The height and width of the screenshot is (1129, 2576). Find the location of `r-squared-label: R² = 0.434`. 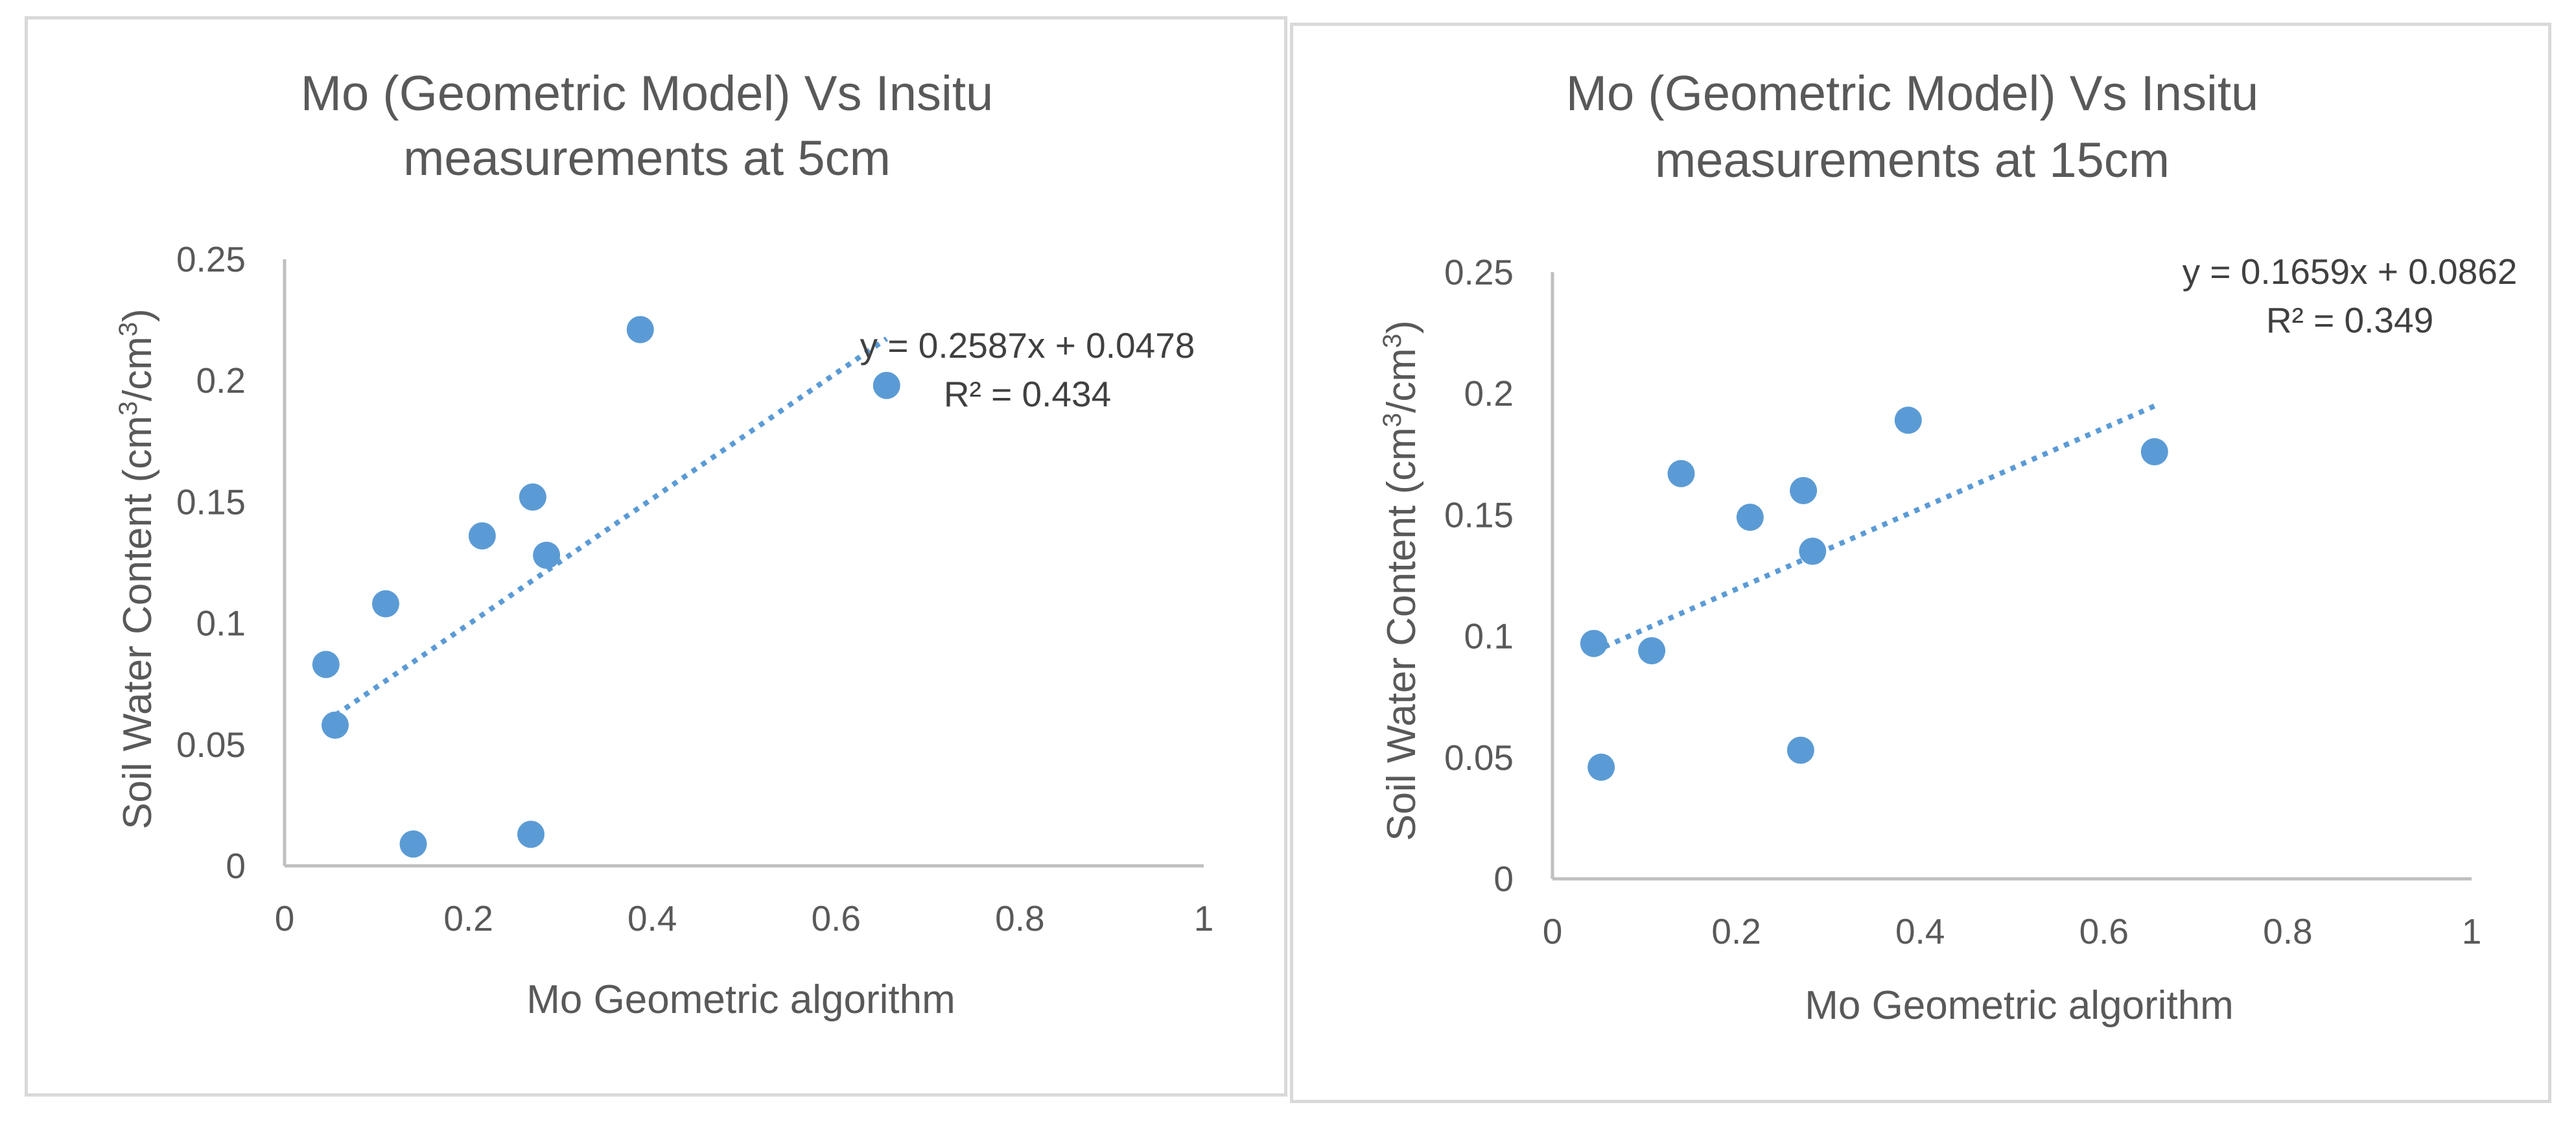

r-squared-label: R² = 0.434 is located at coordinates (1027, 394).